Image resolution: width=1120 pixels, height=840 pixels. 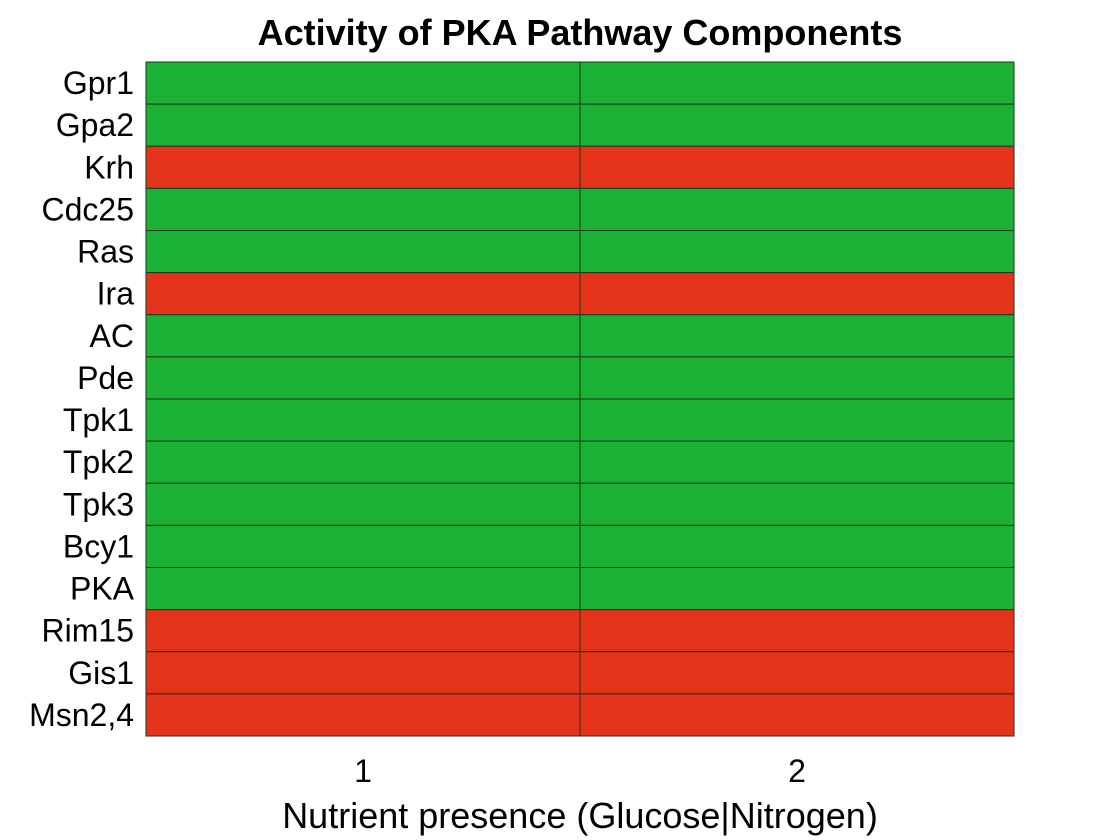 What do you see at coordinates (112, 336) in the screenshot?
I see `y-tick-label: AC` at bounding box center [112, 336].